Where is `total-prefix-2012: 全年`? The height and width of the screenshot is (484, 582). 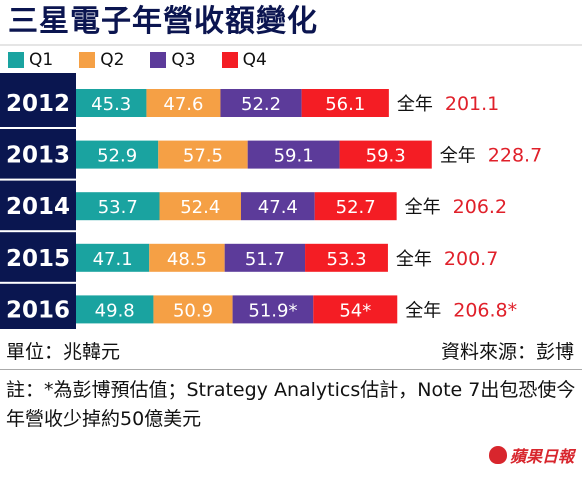 total-prefix-2012: 全年 is located at coordinates (415, 104).